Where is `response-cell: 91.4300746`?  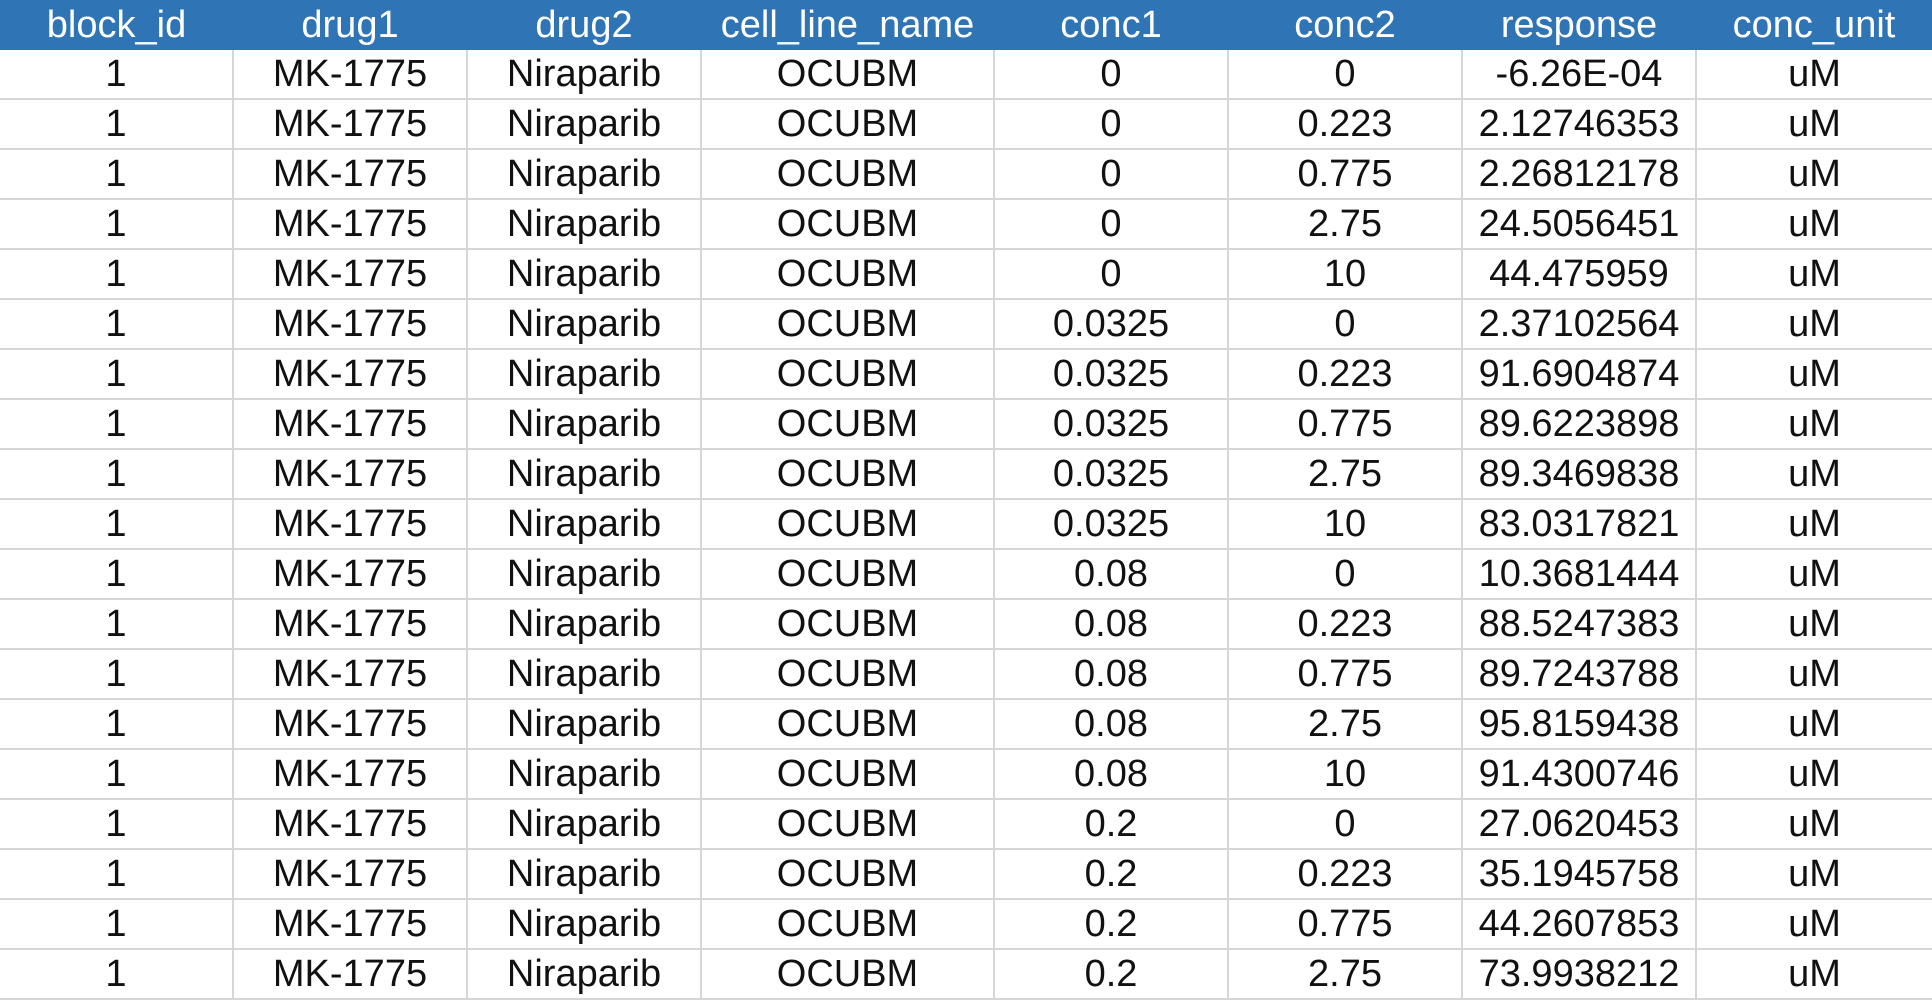
response-cell: 91.4300746 is located at coordinates (1579, 774).